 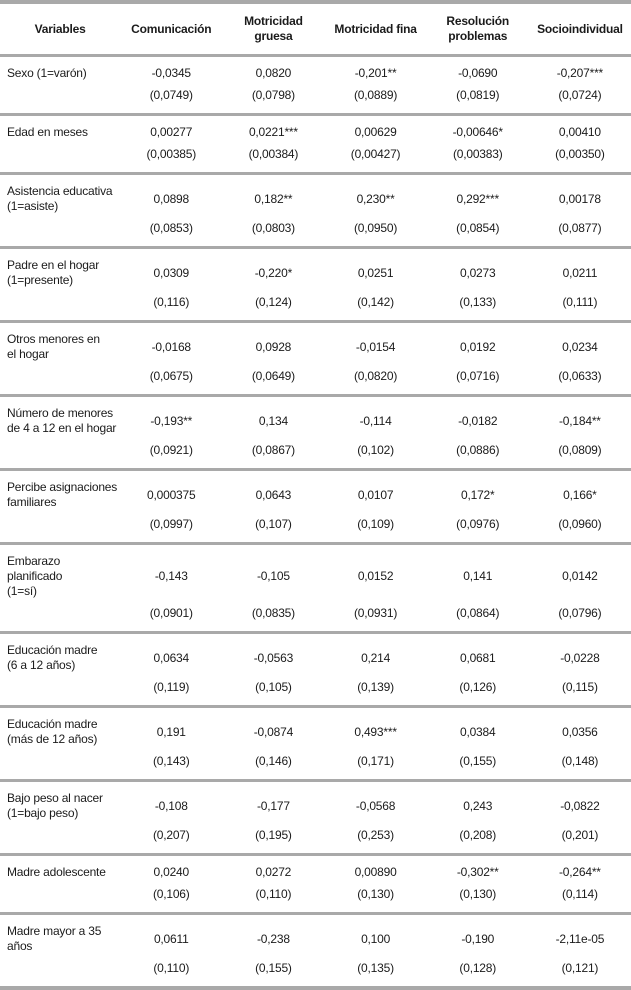 I want to click on se-cell: (0,0820), so click(x=376, y=376).